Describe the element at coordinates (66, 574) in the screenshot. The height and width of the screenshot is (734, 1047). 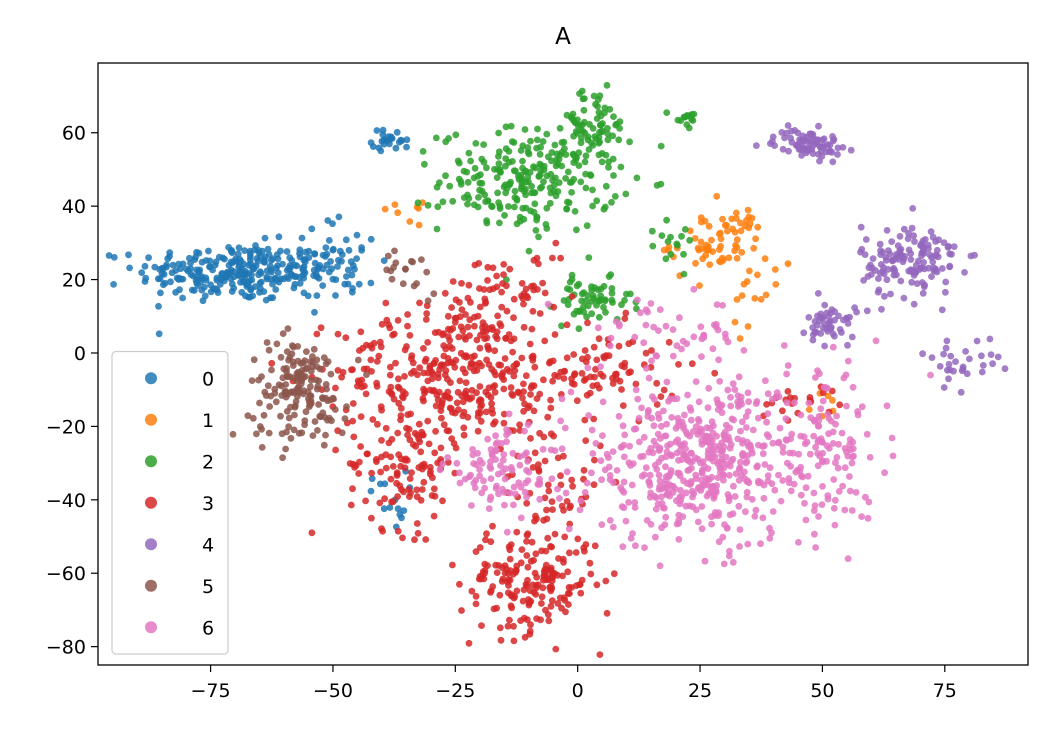
I see `y-tick-label: −60` at that location.